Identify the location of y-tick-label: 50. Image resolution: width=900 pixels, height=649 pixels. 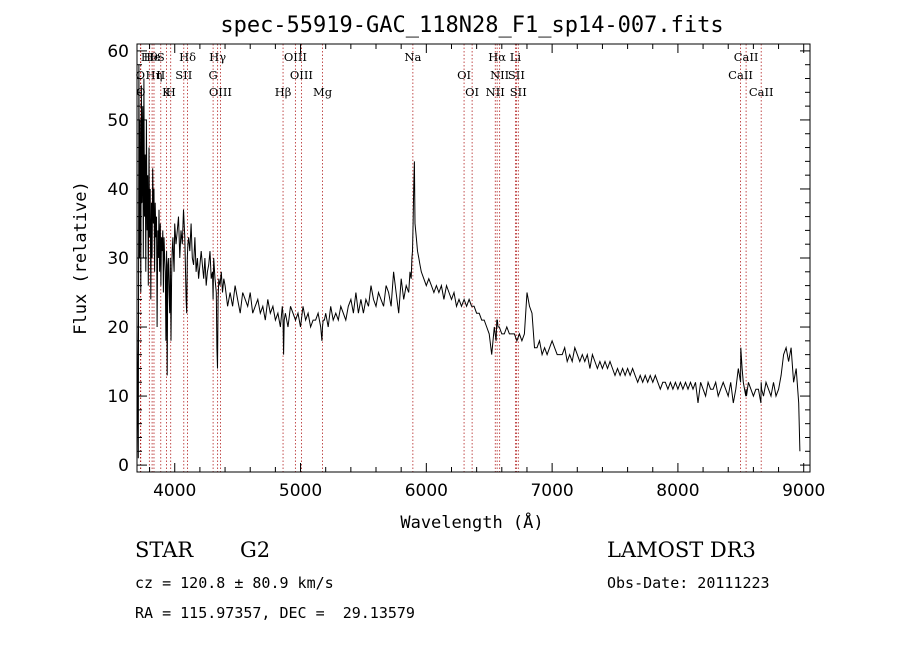
(118, 121).